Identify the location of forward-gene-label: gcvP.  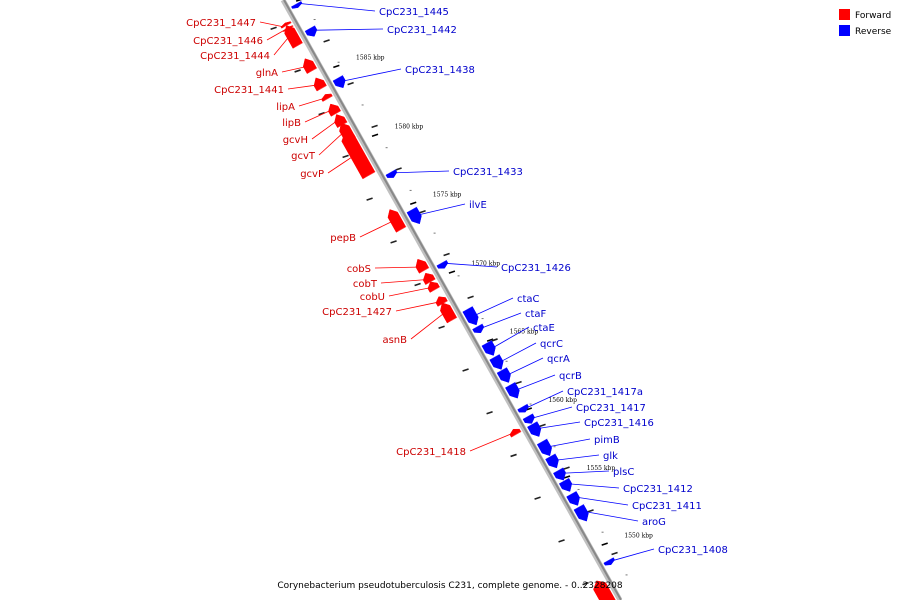
(312, 174).